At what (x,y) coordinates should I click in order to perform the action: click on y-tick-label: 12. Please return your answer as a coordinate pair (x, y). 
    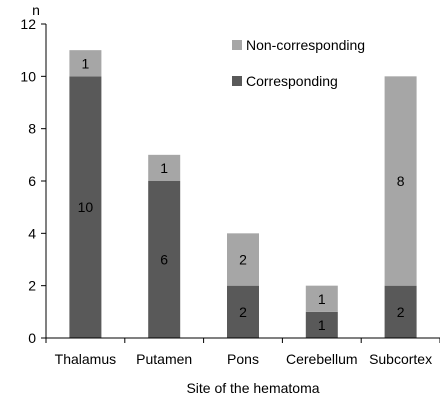
    Looking at the image, I should click on (28, 24).